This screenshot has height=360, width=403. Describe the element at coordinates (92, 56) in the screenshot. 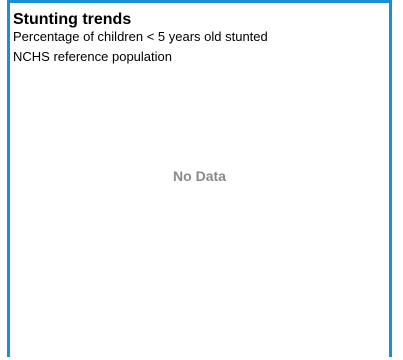

I see `chart-subtitle-reference: NCHS reference population` at that location.